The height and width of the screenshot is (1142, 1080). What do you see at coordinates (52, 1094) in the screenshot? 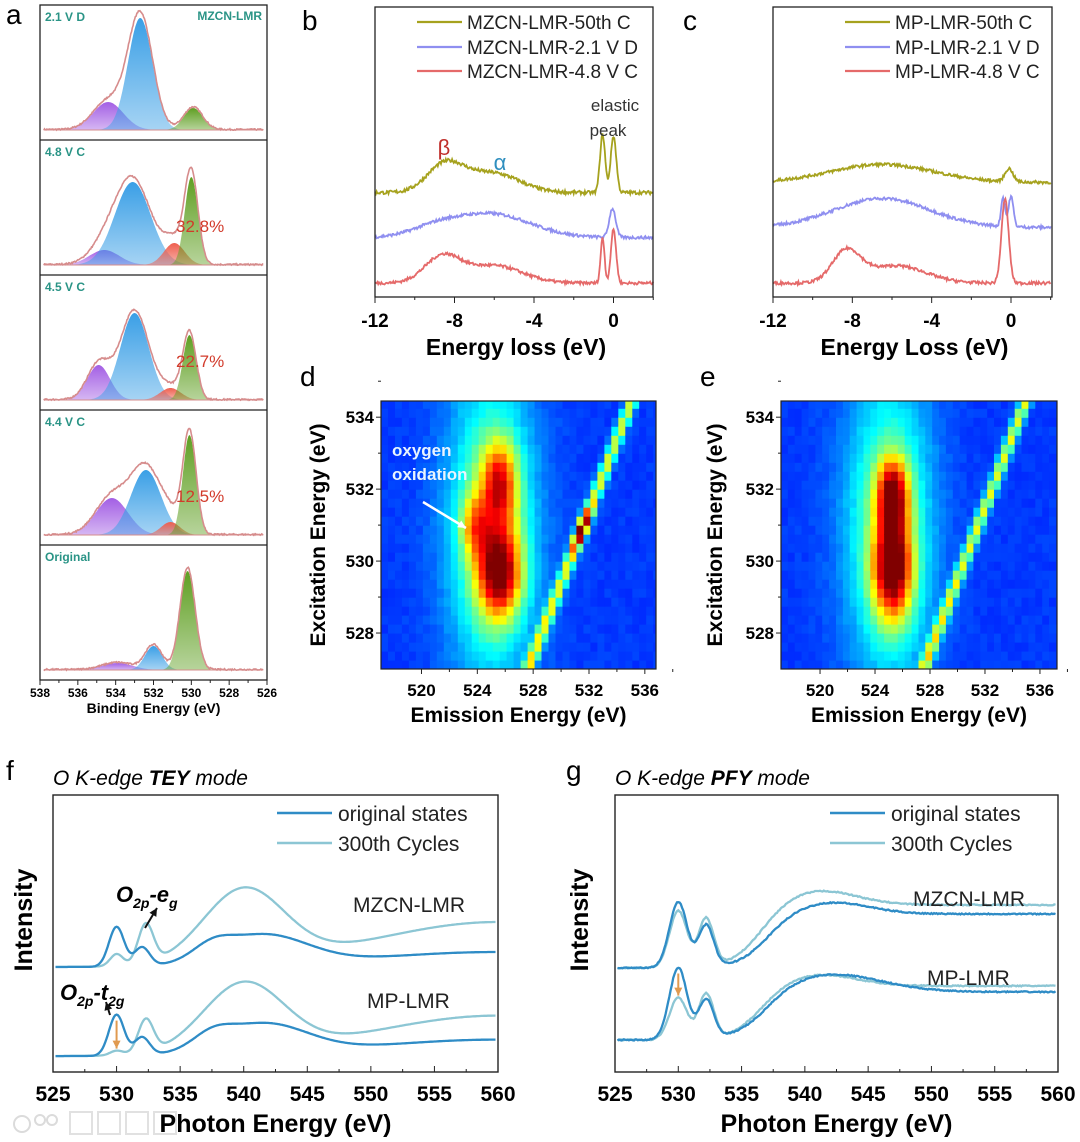
I see `x-tick-label: 525` at bounding box center [52, 1094].